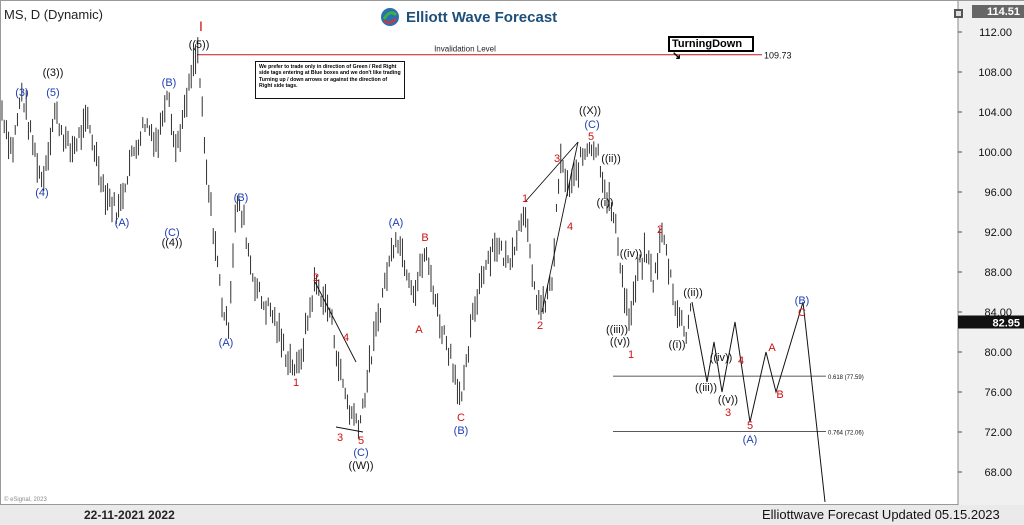 Image resolution: width=1024 pixels, height=525 pixels. I want to click on last-price-tag, so click(991, 322).